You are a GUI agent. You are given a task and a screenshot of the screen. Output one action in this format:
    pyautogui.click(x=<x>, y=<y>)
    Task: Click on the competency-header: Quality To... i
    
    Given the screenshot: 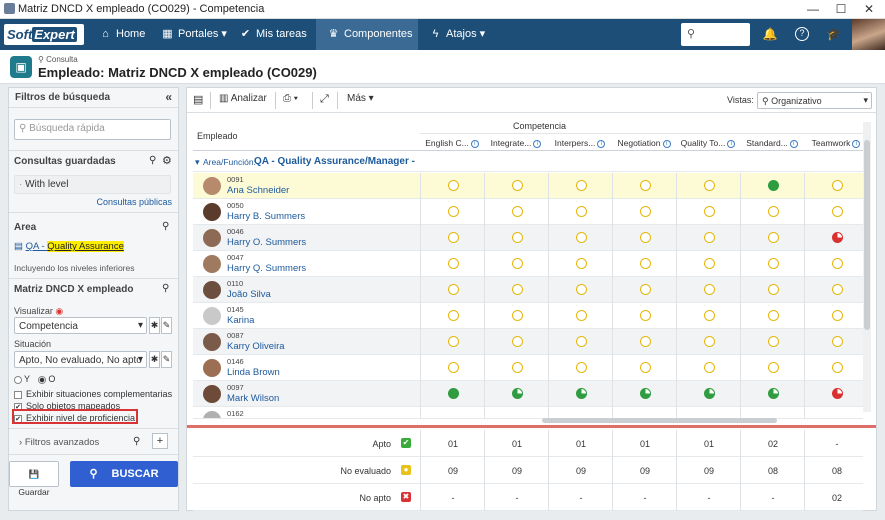 What is the action you would take?
    pyautogui.click(x=708, y=143)
    